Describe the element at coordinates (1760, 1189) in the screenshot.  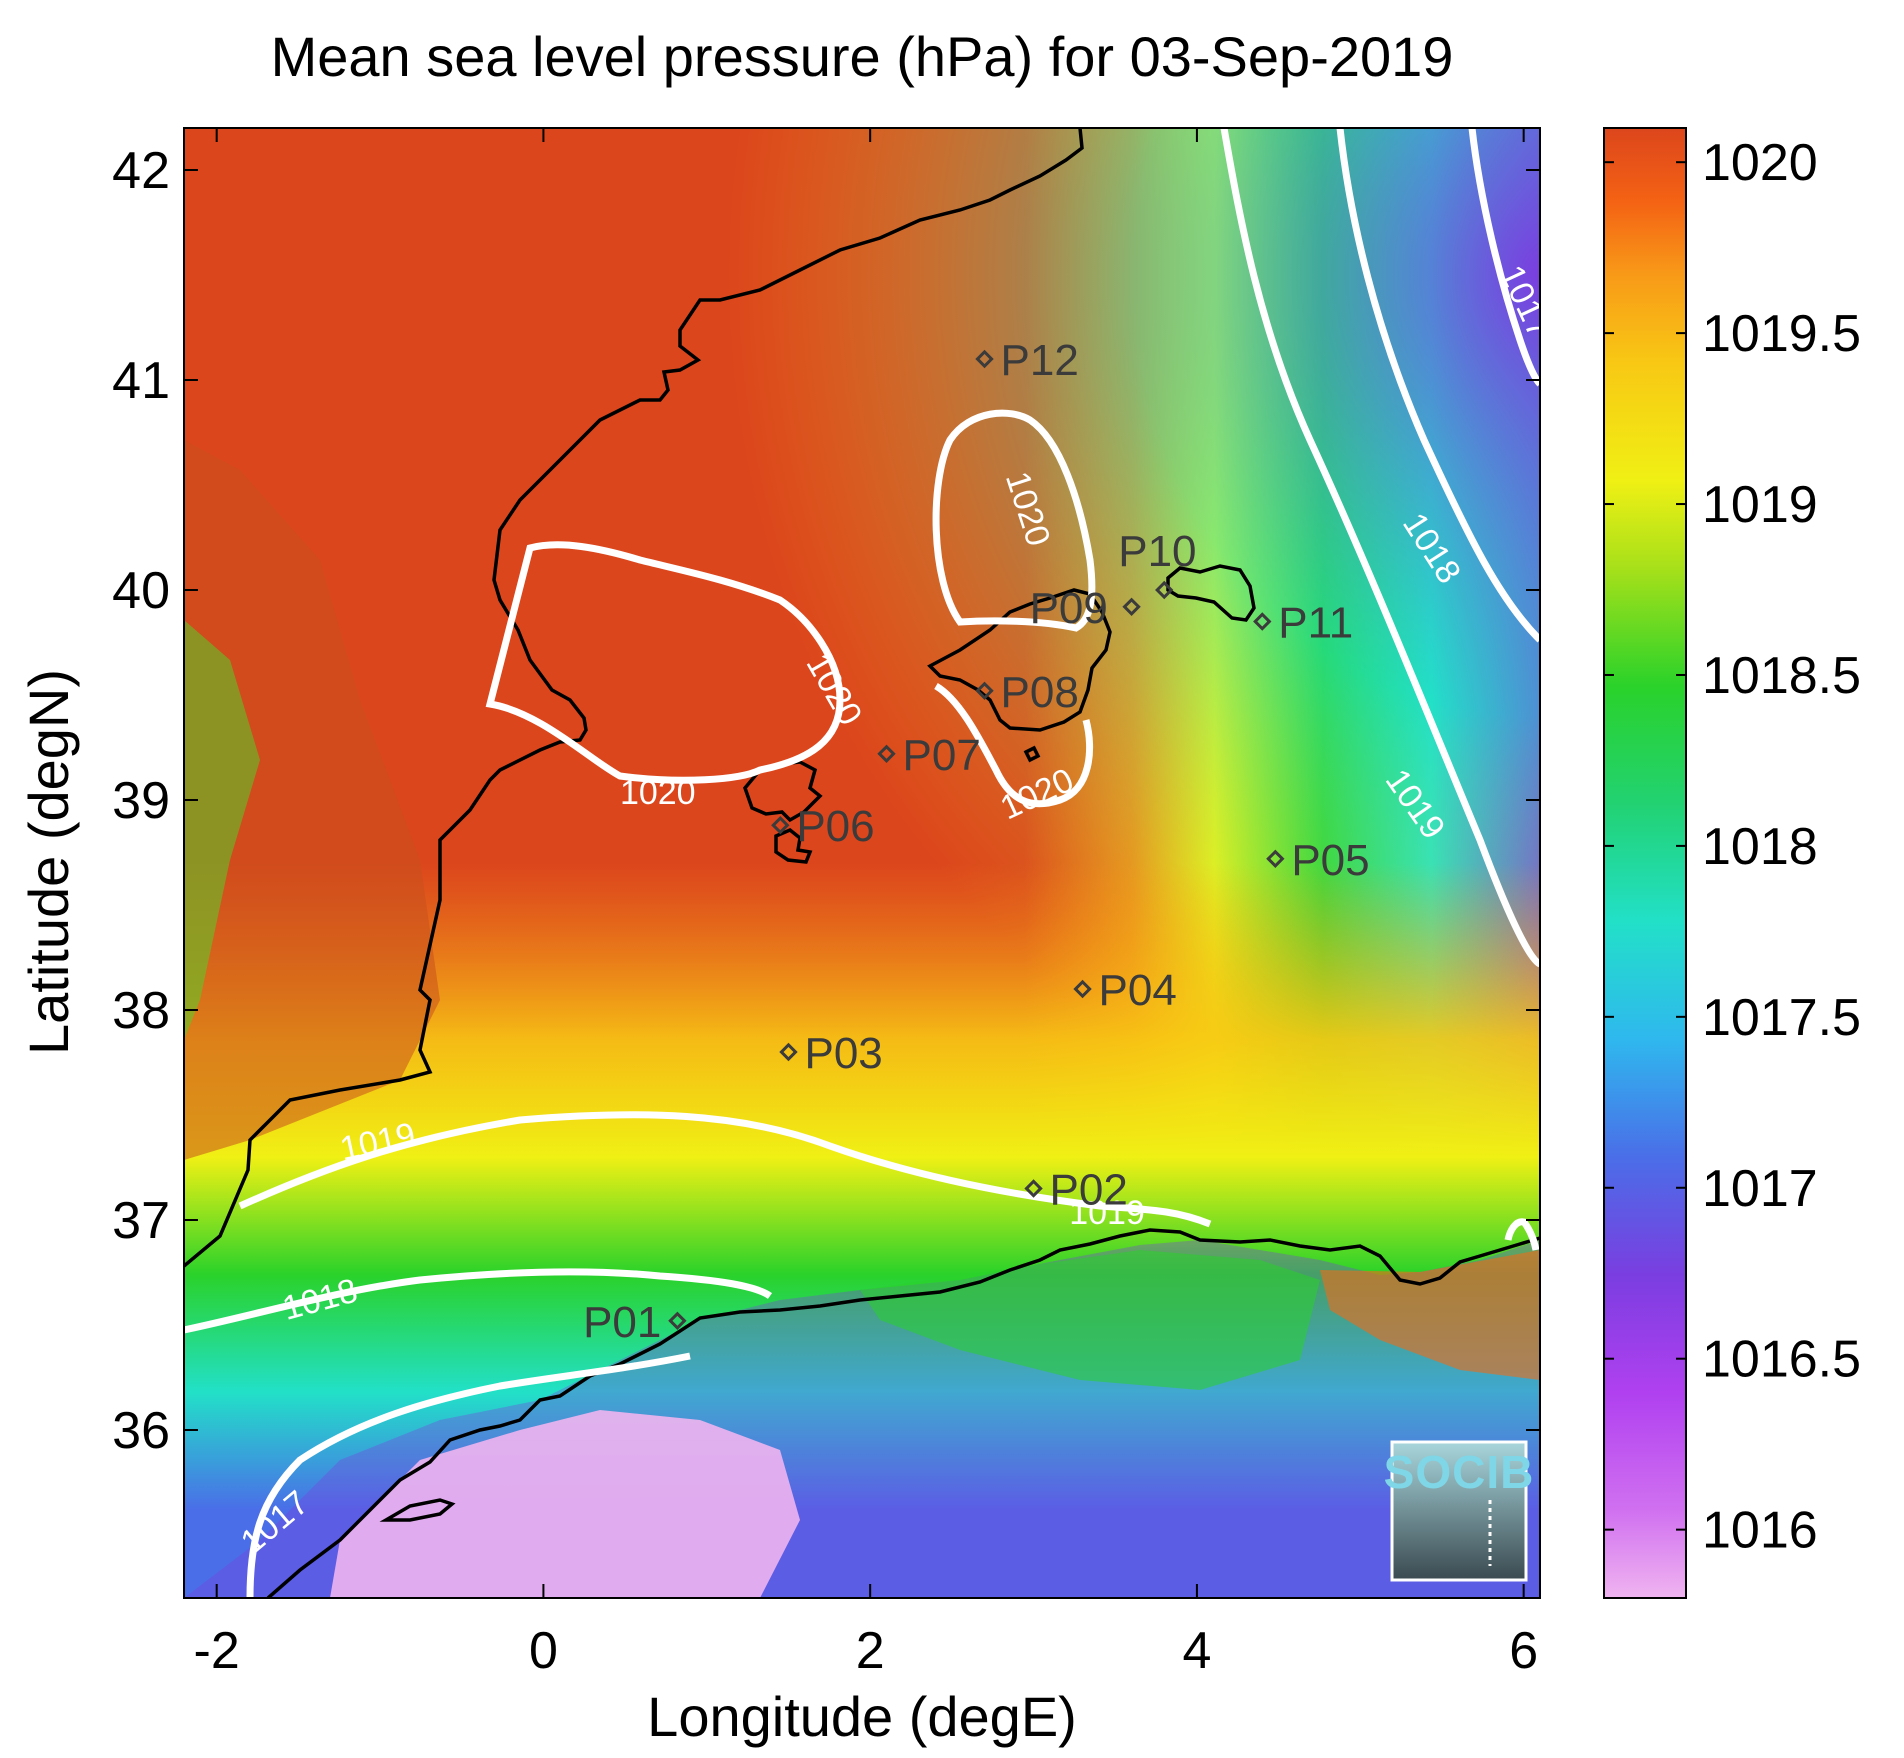
I see `colorbar-tick-label-2: 1017` at that location.